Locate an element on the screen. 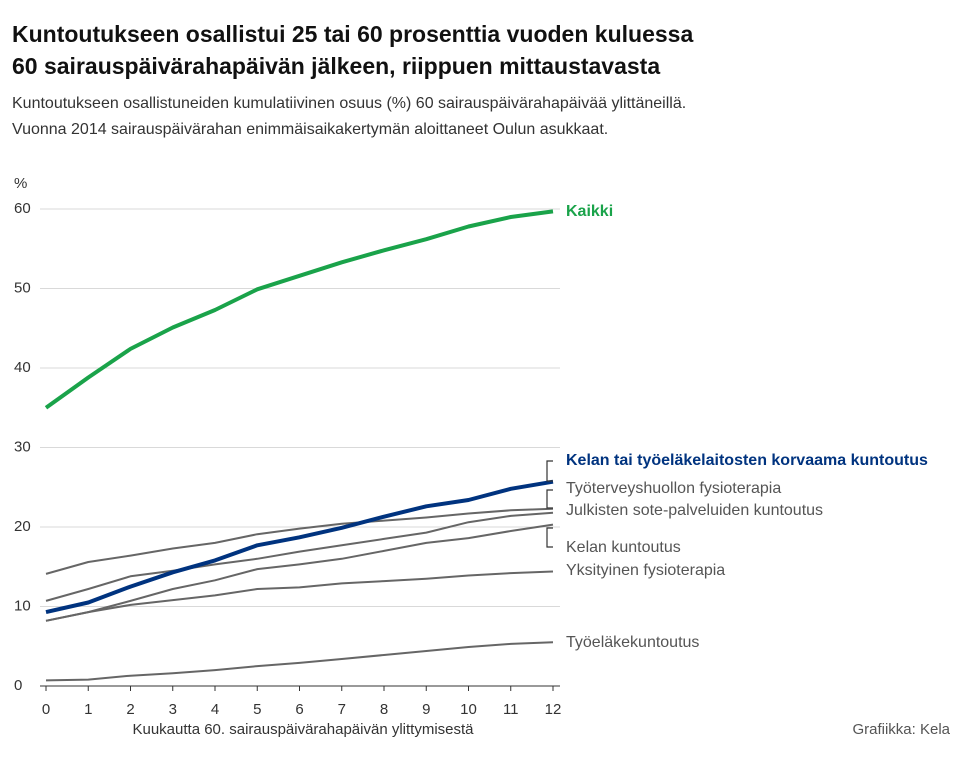 The height and width of the screenshot is (770, 960). y-tick-label: 30 is located at coordinates (22, 446).